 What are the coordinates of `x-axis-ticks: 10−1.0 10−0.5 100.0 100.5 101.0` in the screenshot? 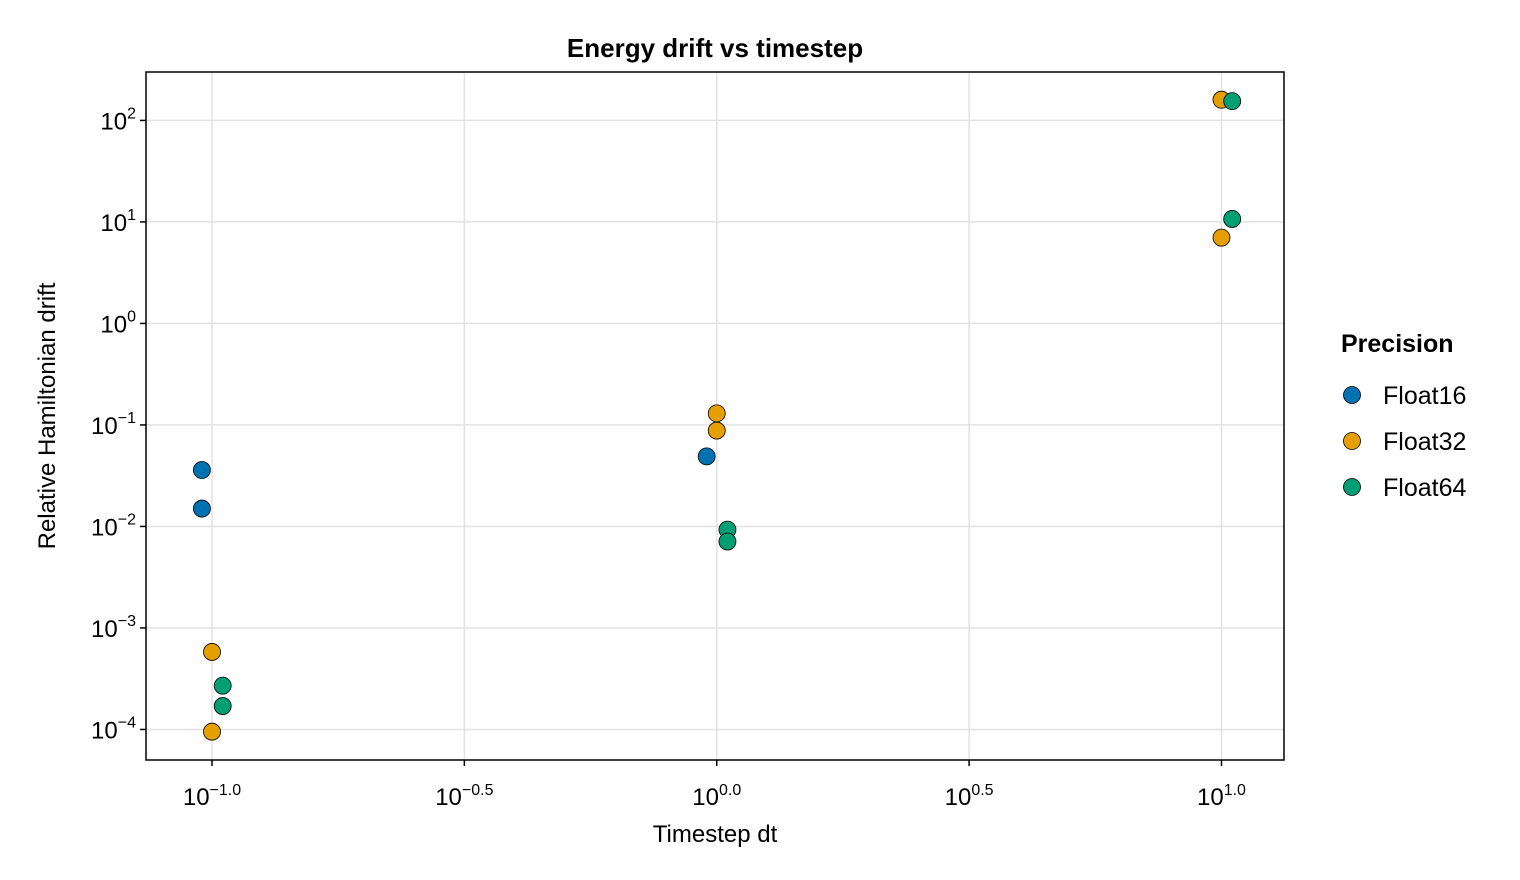 It's located at (714, 785).